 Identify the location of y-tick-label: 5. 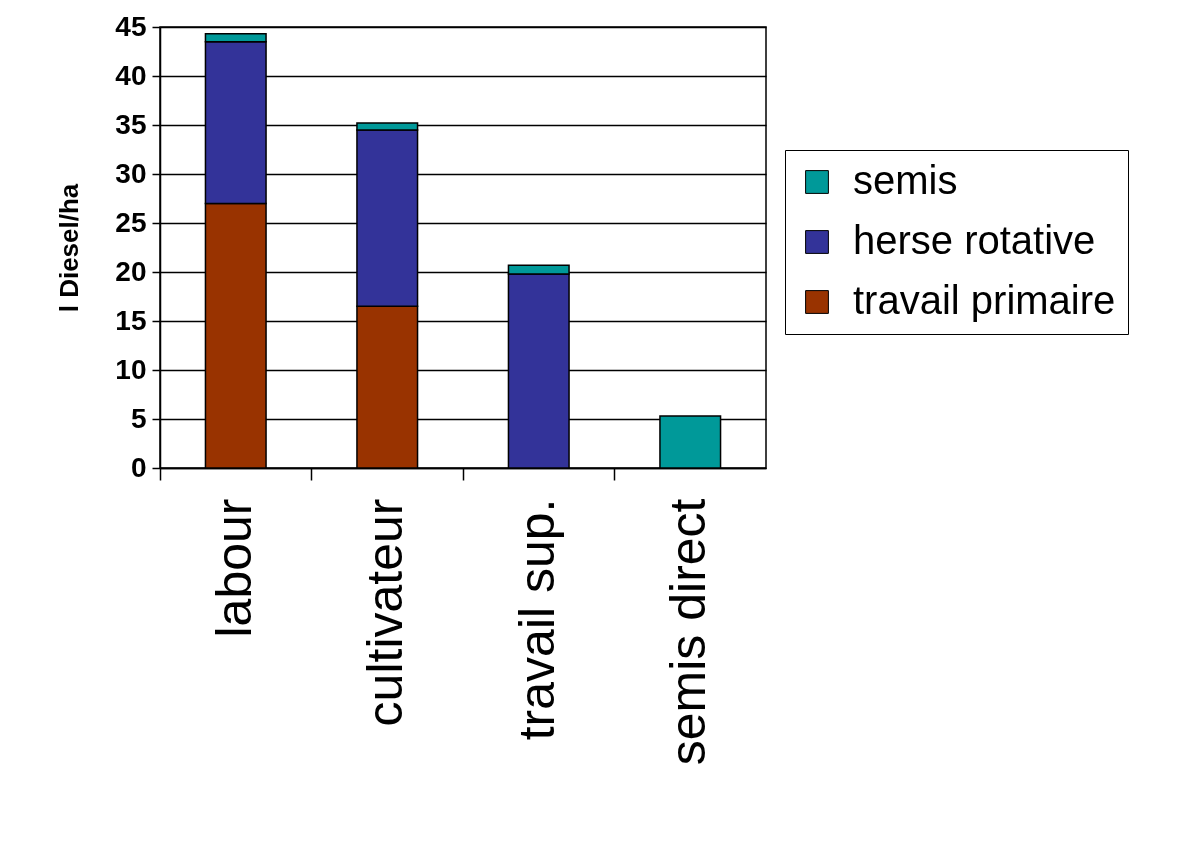
(138, 418).